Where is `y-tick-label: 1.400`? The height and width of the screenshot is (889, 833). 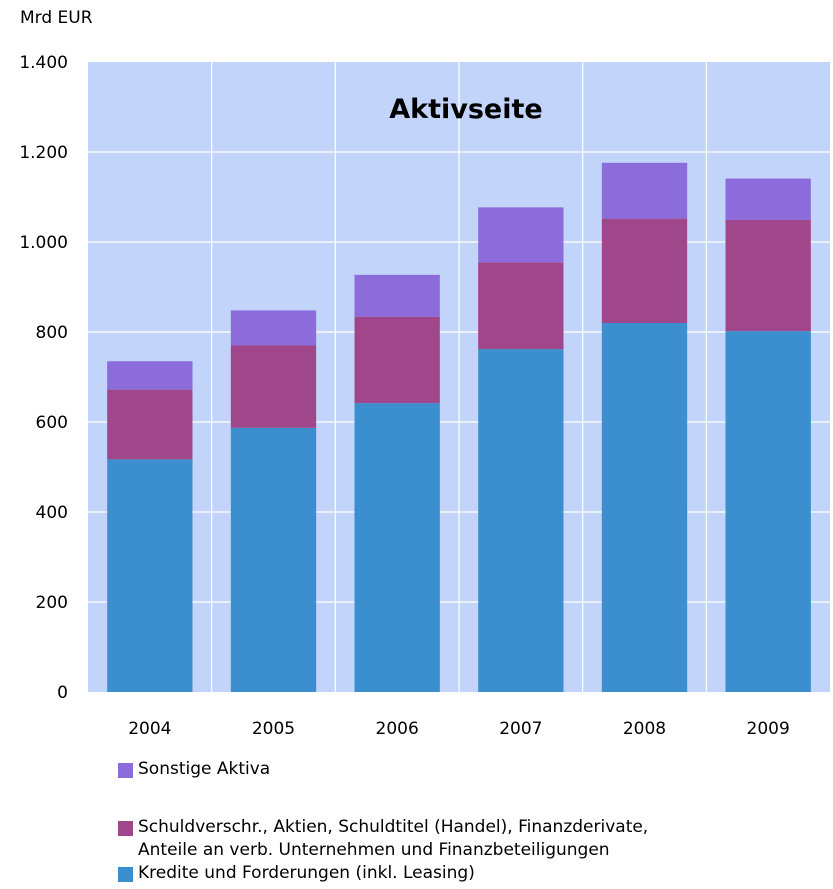 y-tick-label: 1.400 is located at coordinates (43, 63).